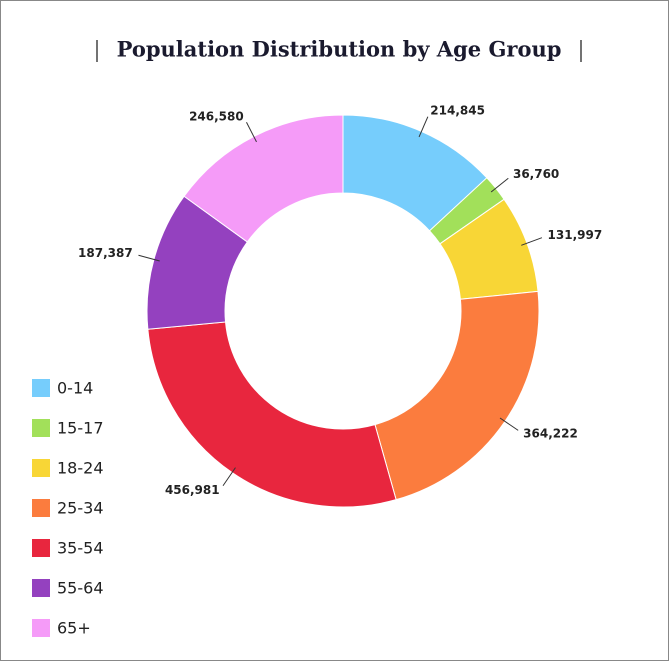 Image resolution: width=670 pixels, height=662 pixels. Describe the element at coordinates (575, 235) in the screenshot. I see `value-label: 131,997` at that location.